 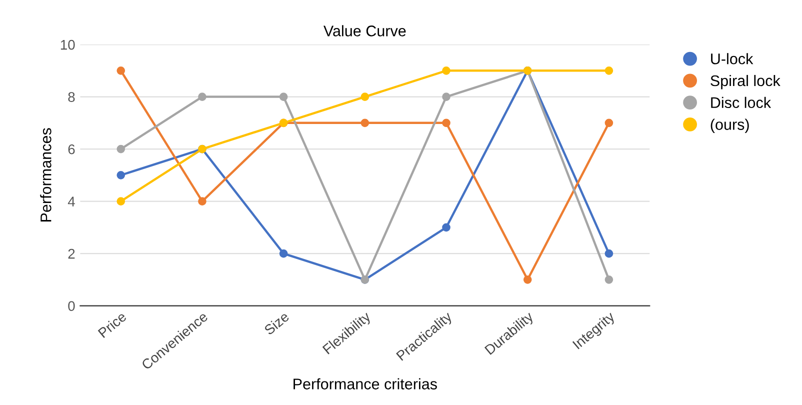 What do you see at coordinates (71, 149) in the screenshot?
I see `y-tick-label: 6` at bounding box center [71, 149].